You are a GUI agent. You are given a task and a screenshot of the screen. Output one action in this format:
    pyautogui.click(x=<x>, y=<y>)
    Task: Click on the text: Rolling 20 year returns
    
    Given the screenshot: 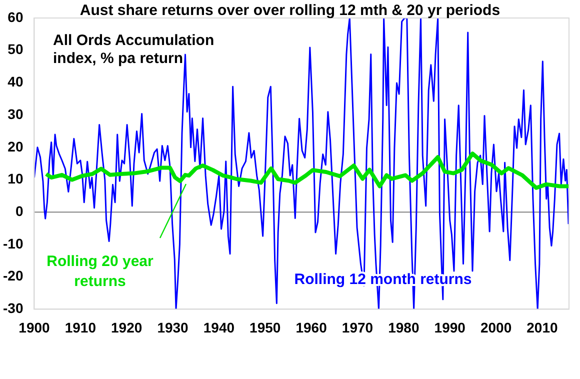 What is the action you would take?
    pyautogui.click(x=100, y=271)
    